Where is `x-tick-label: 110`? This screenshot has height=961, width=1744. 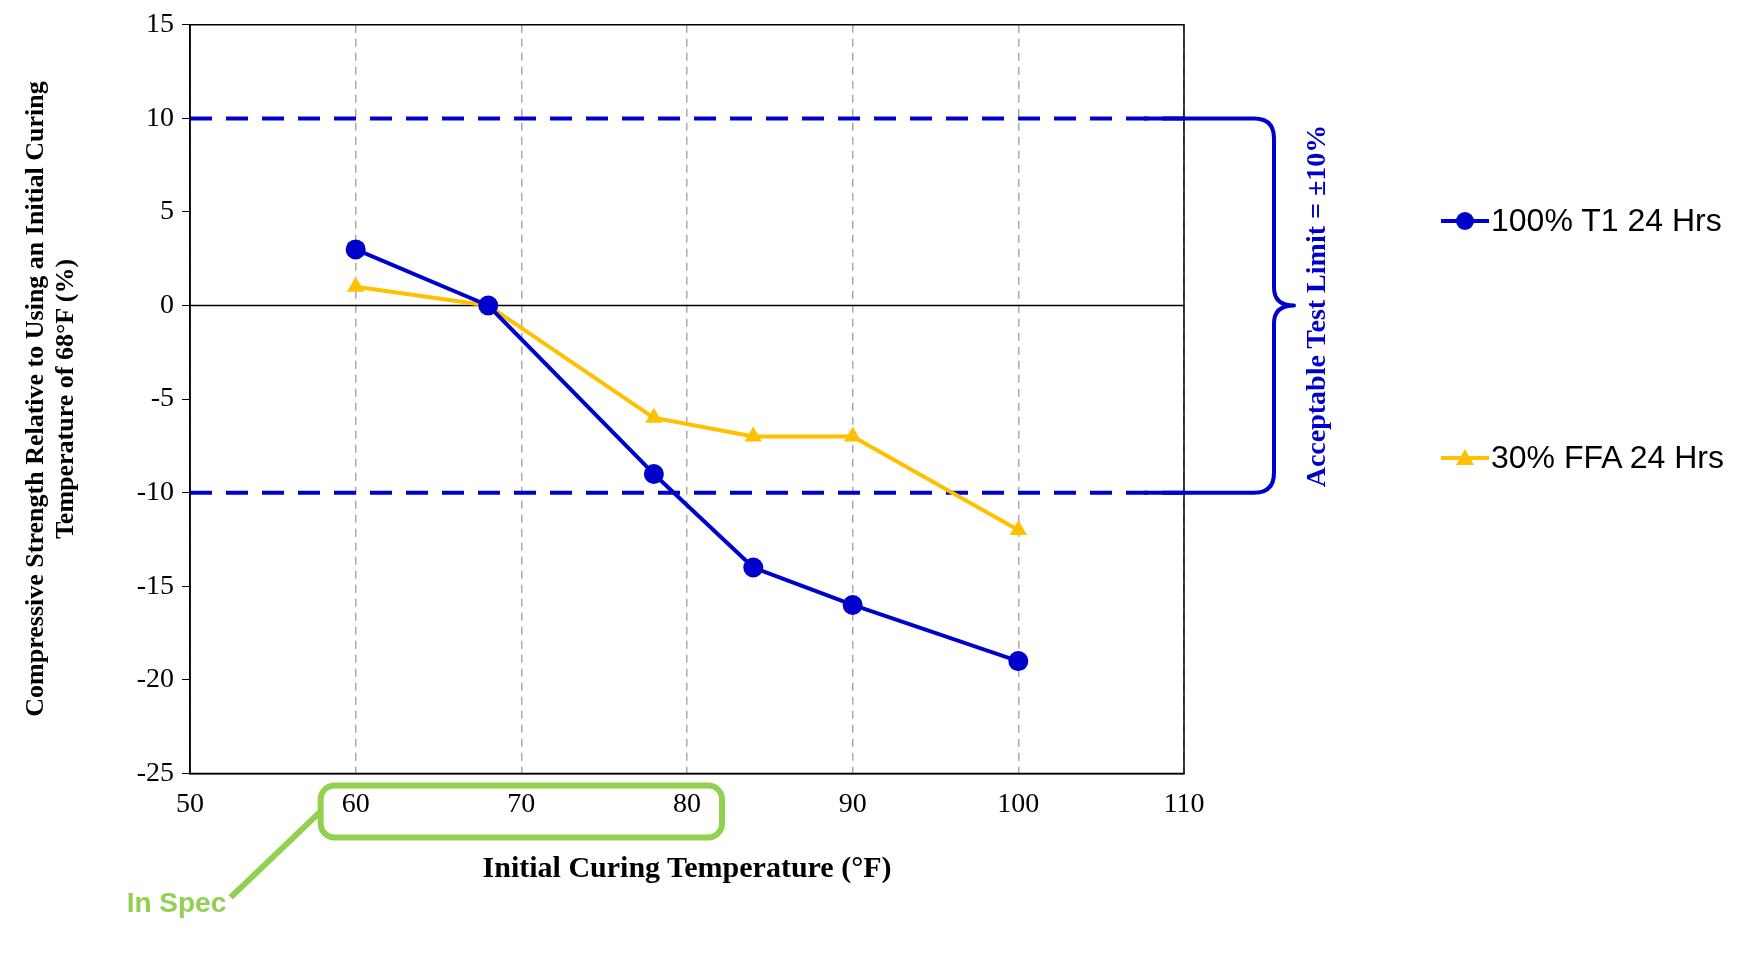 x-tick-label: 110 is located at coordinates (1184, 802).